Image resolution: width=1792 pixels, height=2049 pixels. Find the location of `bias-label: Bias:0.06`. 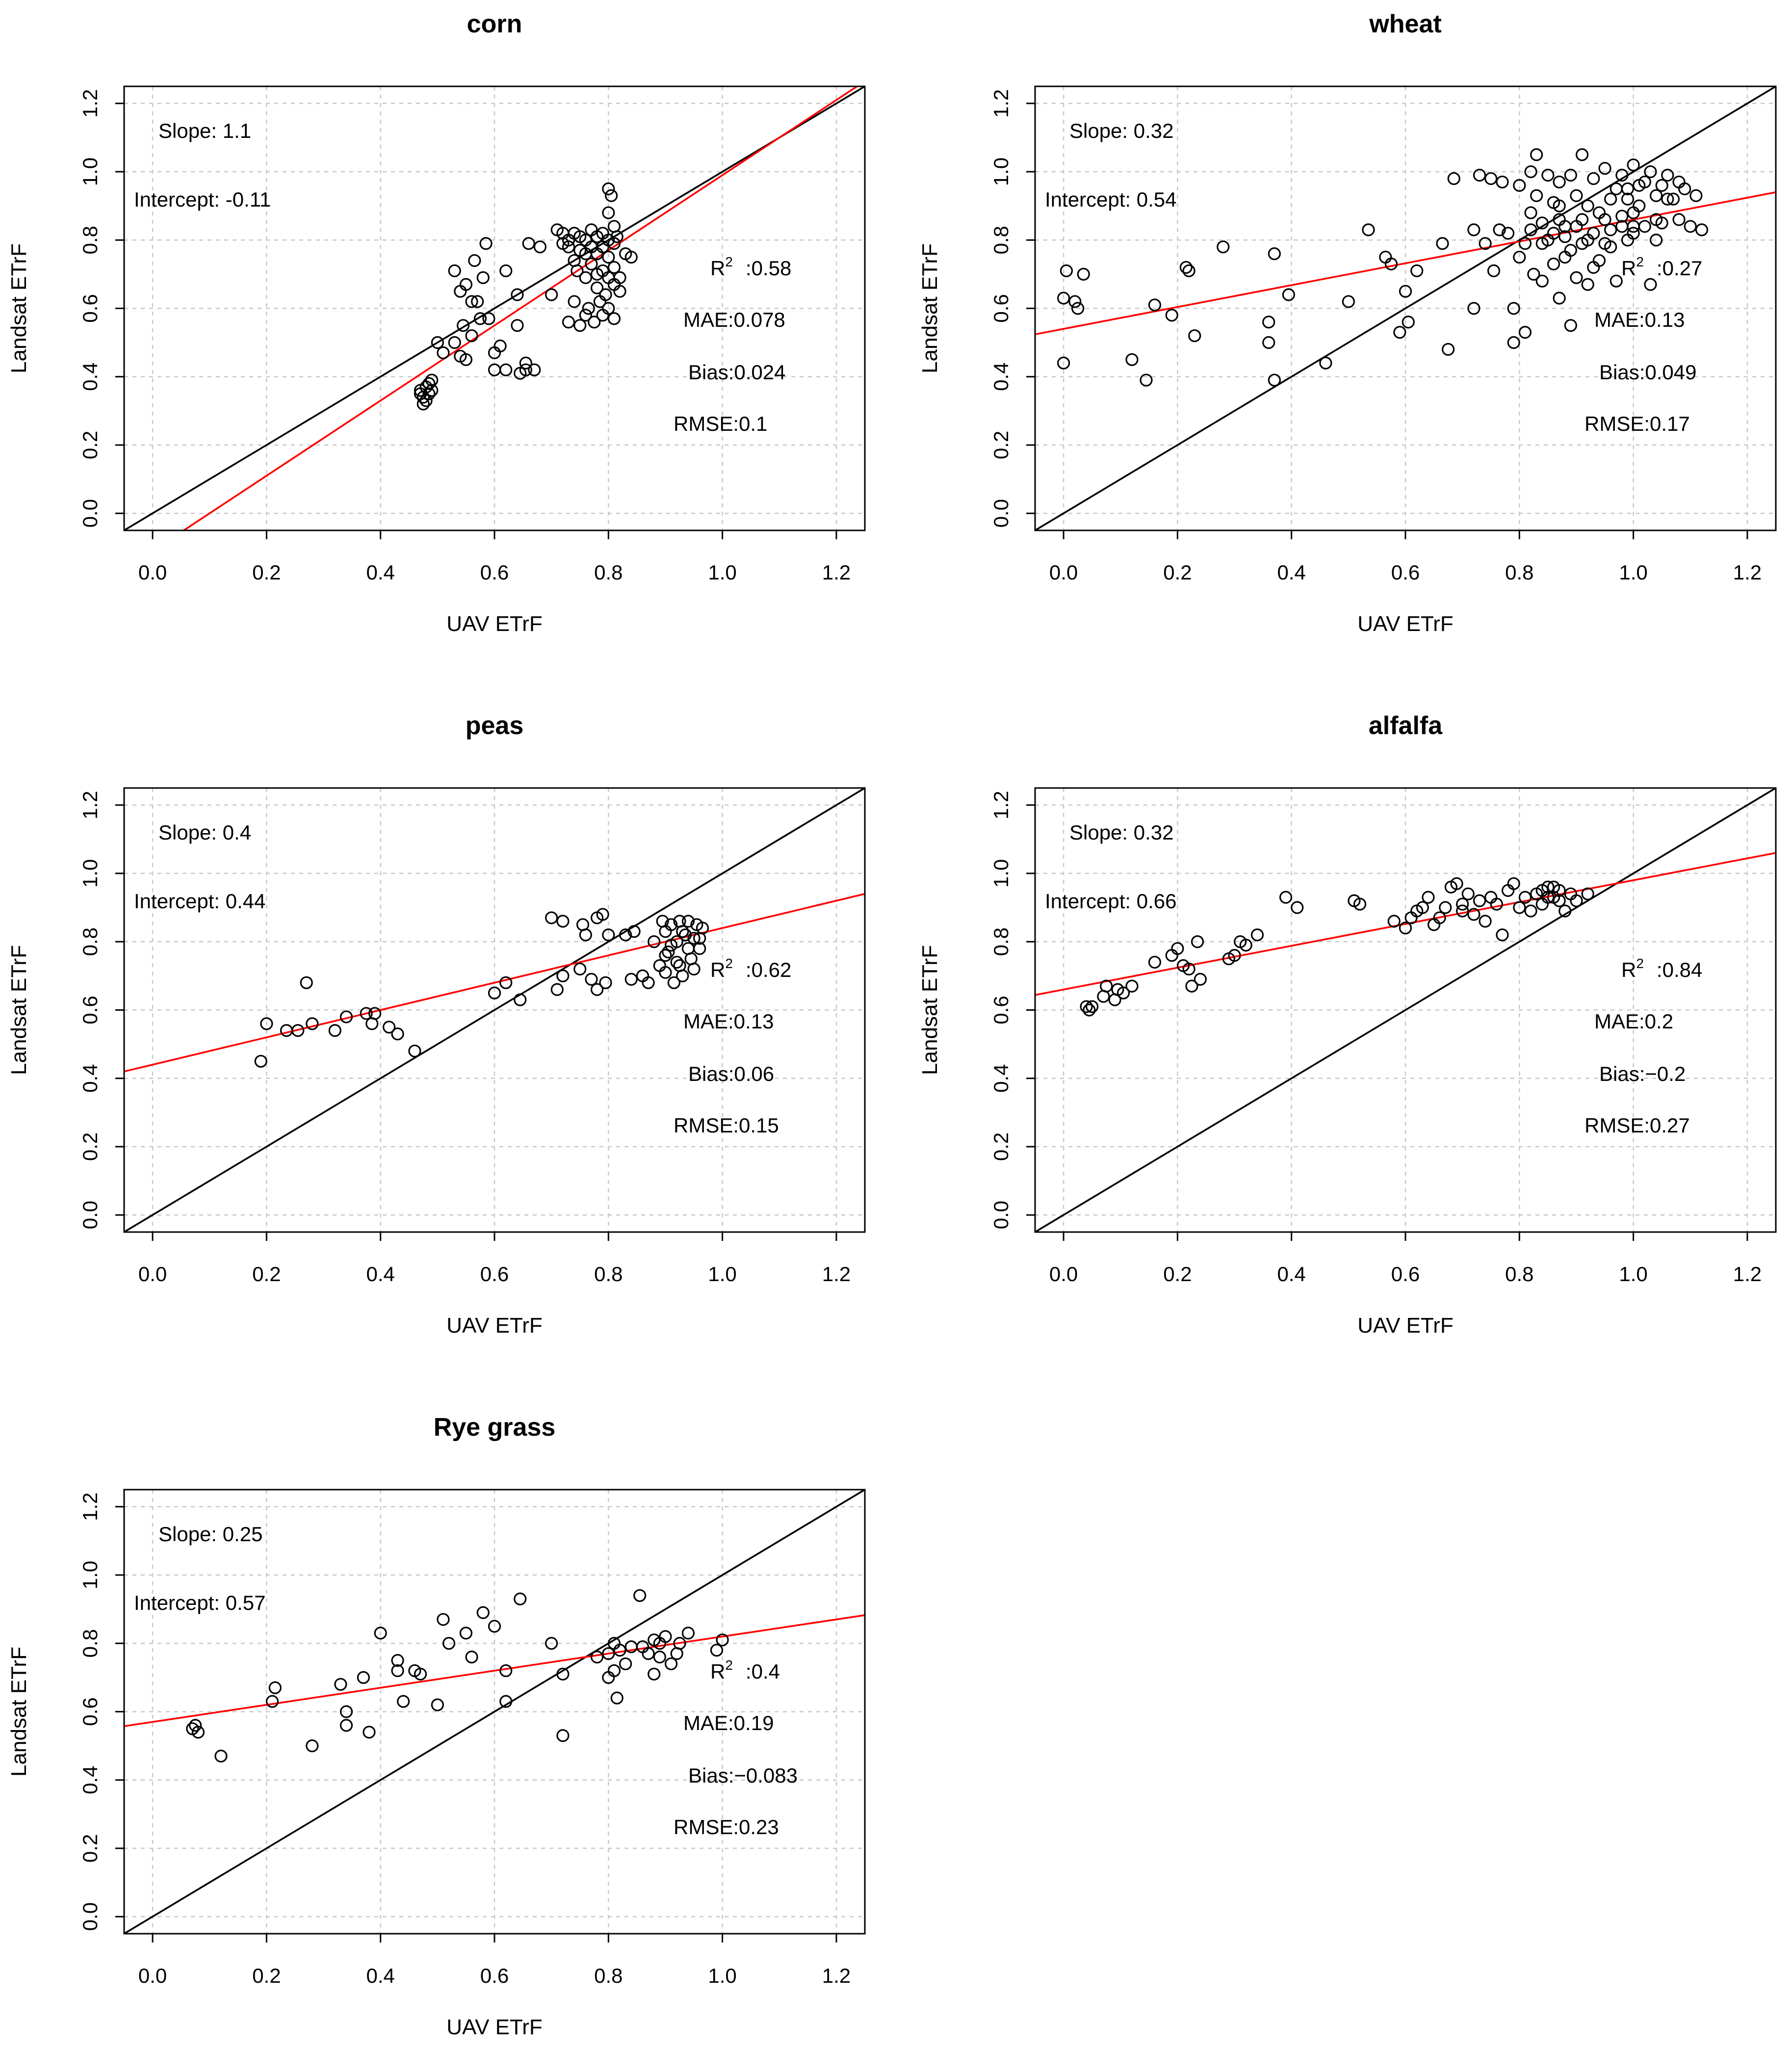

bias-label: Bias:0.06 is located at coordinates (731, 1074).